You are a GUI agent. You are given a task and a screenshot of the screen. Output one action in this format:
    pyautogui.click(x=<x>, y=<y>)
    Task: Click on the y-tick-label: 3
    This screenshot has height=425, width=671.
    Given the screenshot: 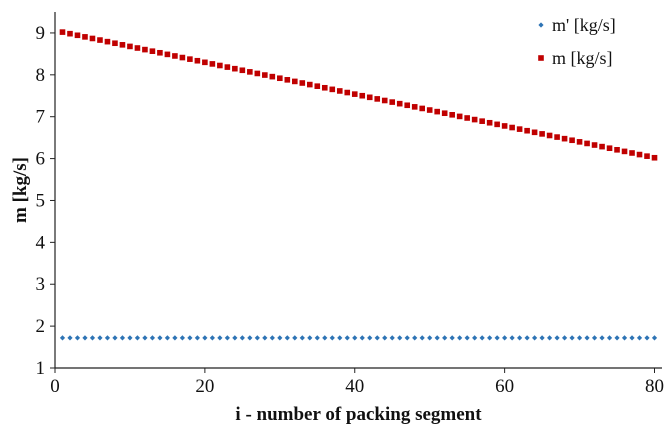 What is the action you would take?
    pyautogui.click(x=41, y=284)
    